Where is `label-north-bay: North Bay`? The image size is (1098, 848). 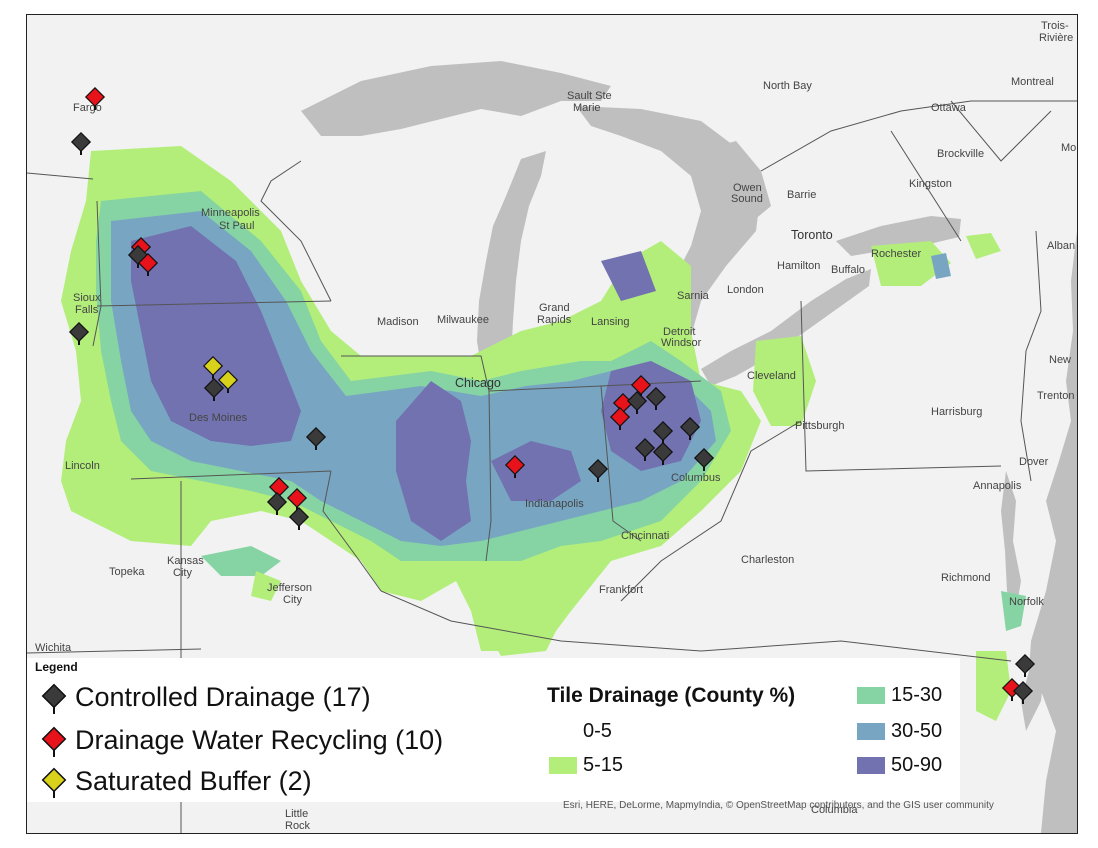 label-north-bay: North Bay is located at coordinates (787, 86).